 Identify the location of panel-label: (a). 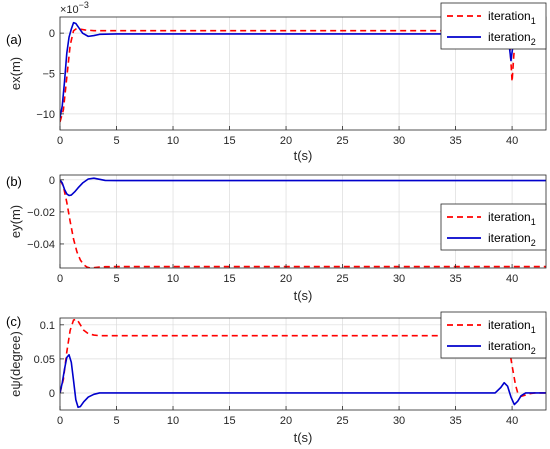
(14, 39).